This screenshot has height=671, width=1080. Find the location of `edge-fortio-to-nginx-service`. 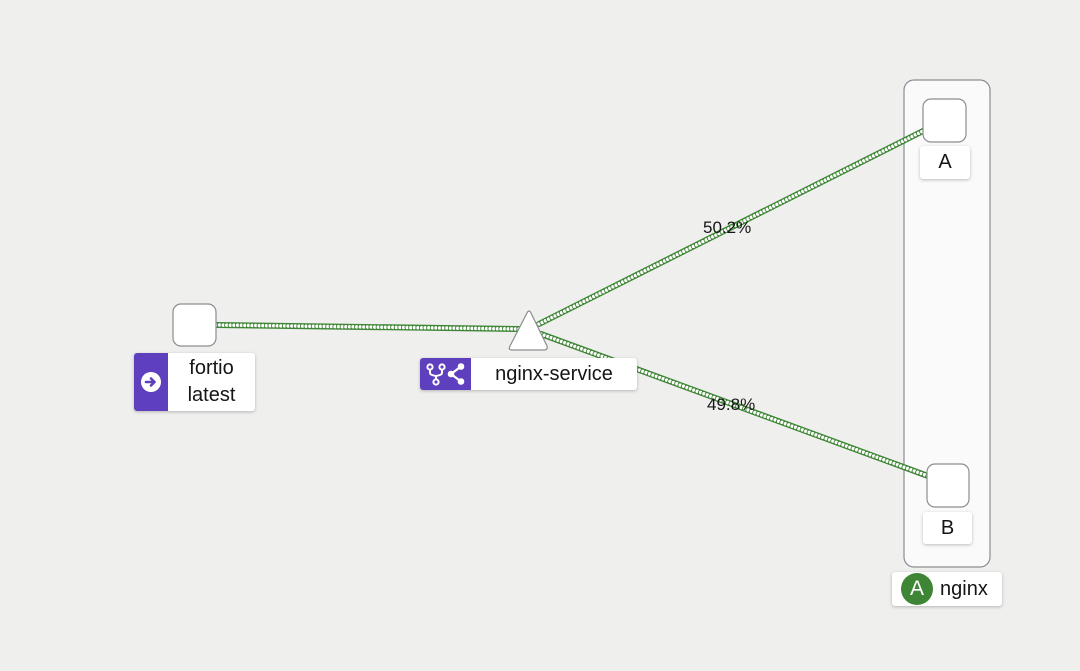

edge-fortio-to-nginx-service is located at coordinates (367, 327).